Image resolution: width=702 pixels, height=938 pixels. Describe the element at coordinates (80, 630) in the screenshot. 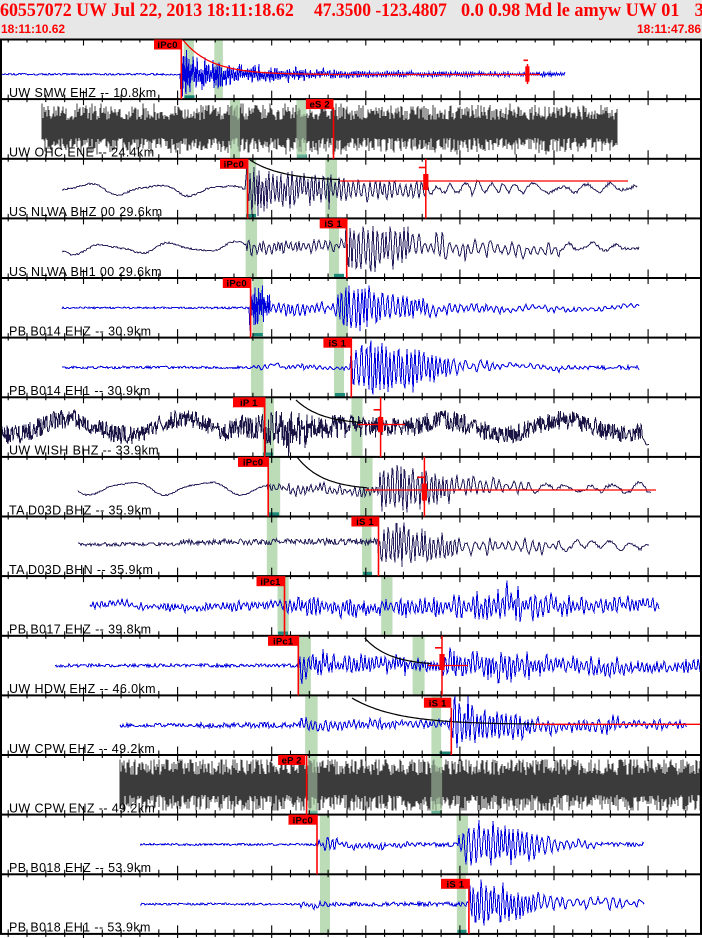

I see `svg-text: PB B017 EHZ -- 39.8km` at that location.